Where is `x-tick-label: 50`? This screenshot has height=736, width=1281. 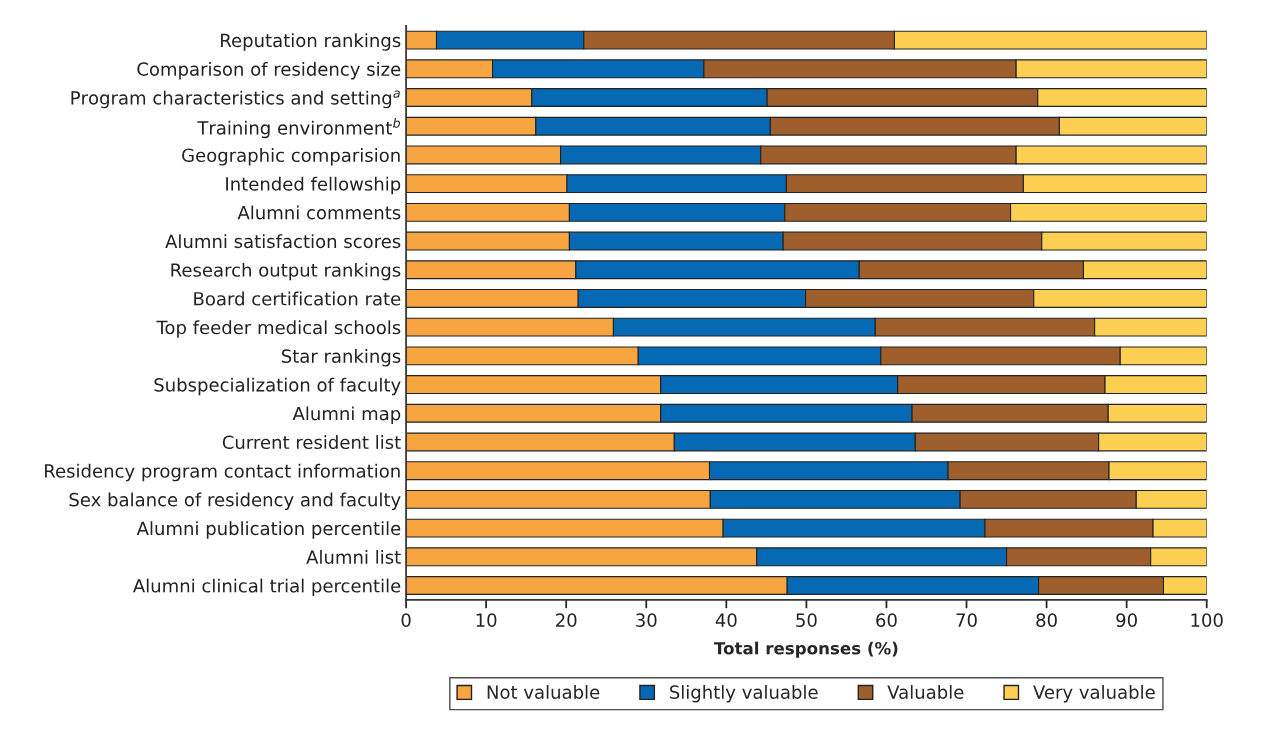 x-tick-label: 50 is located at coordinates (806, 620).